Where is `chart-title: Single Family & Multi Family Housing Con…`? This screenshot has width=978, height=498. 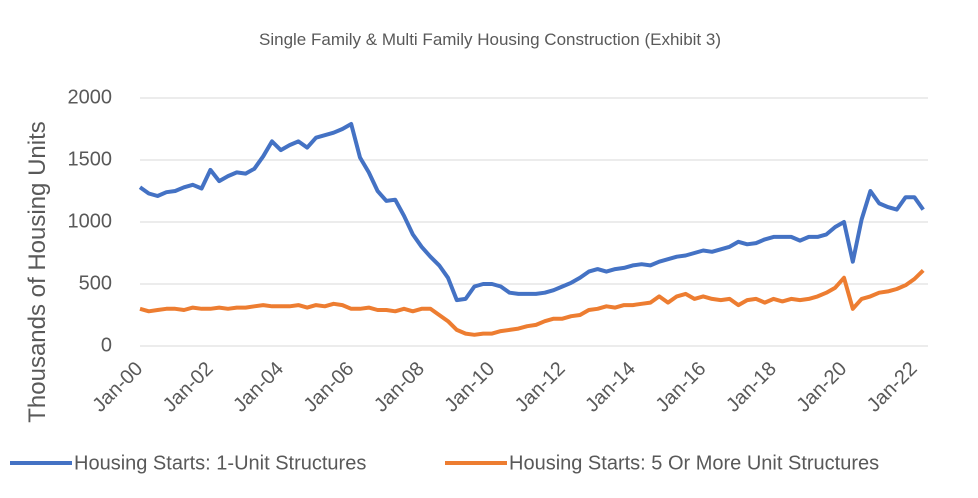
chart-title: Single Family & Multi Family Housing Con… is located at coordinates (490, 39).